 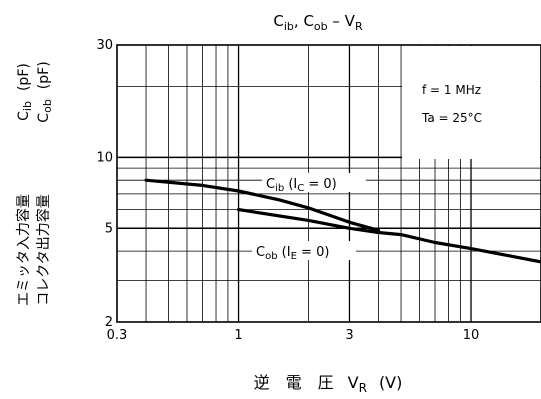 I want to click on chart-title: Cib, Cob – VR, so click(x=318, y=22).